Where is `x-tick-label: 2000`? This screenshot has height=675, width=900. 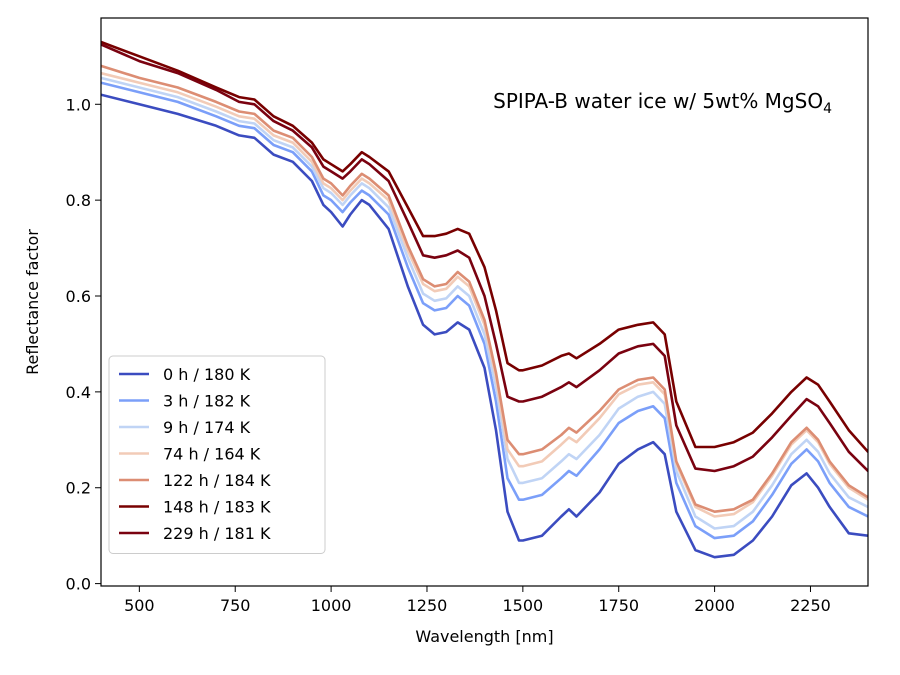 x-tick-label: 2000 is located at coordinates (714, 605).